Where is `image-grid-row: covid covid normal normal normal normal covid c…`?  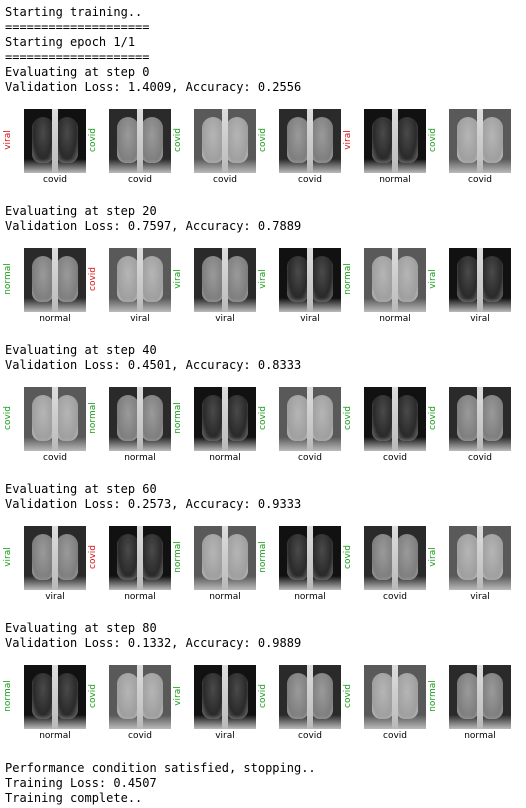
image-grid-row: covid covid normal normal normal normal covid c… is located at coordinates (263, 426).